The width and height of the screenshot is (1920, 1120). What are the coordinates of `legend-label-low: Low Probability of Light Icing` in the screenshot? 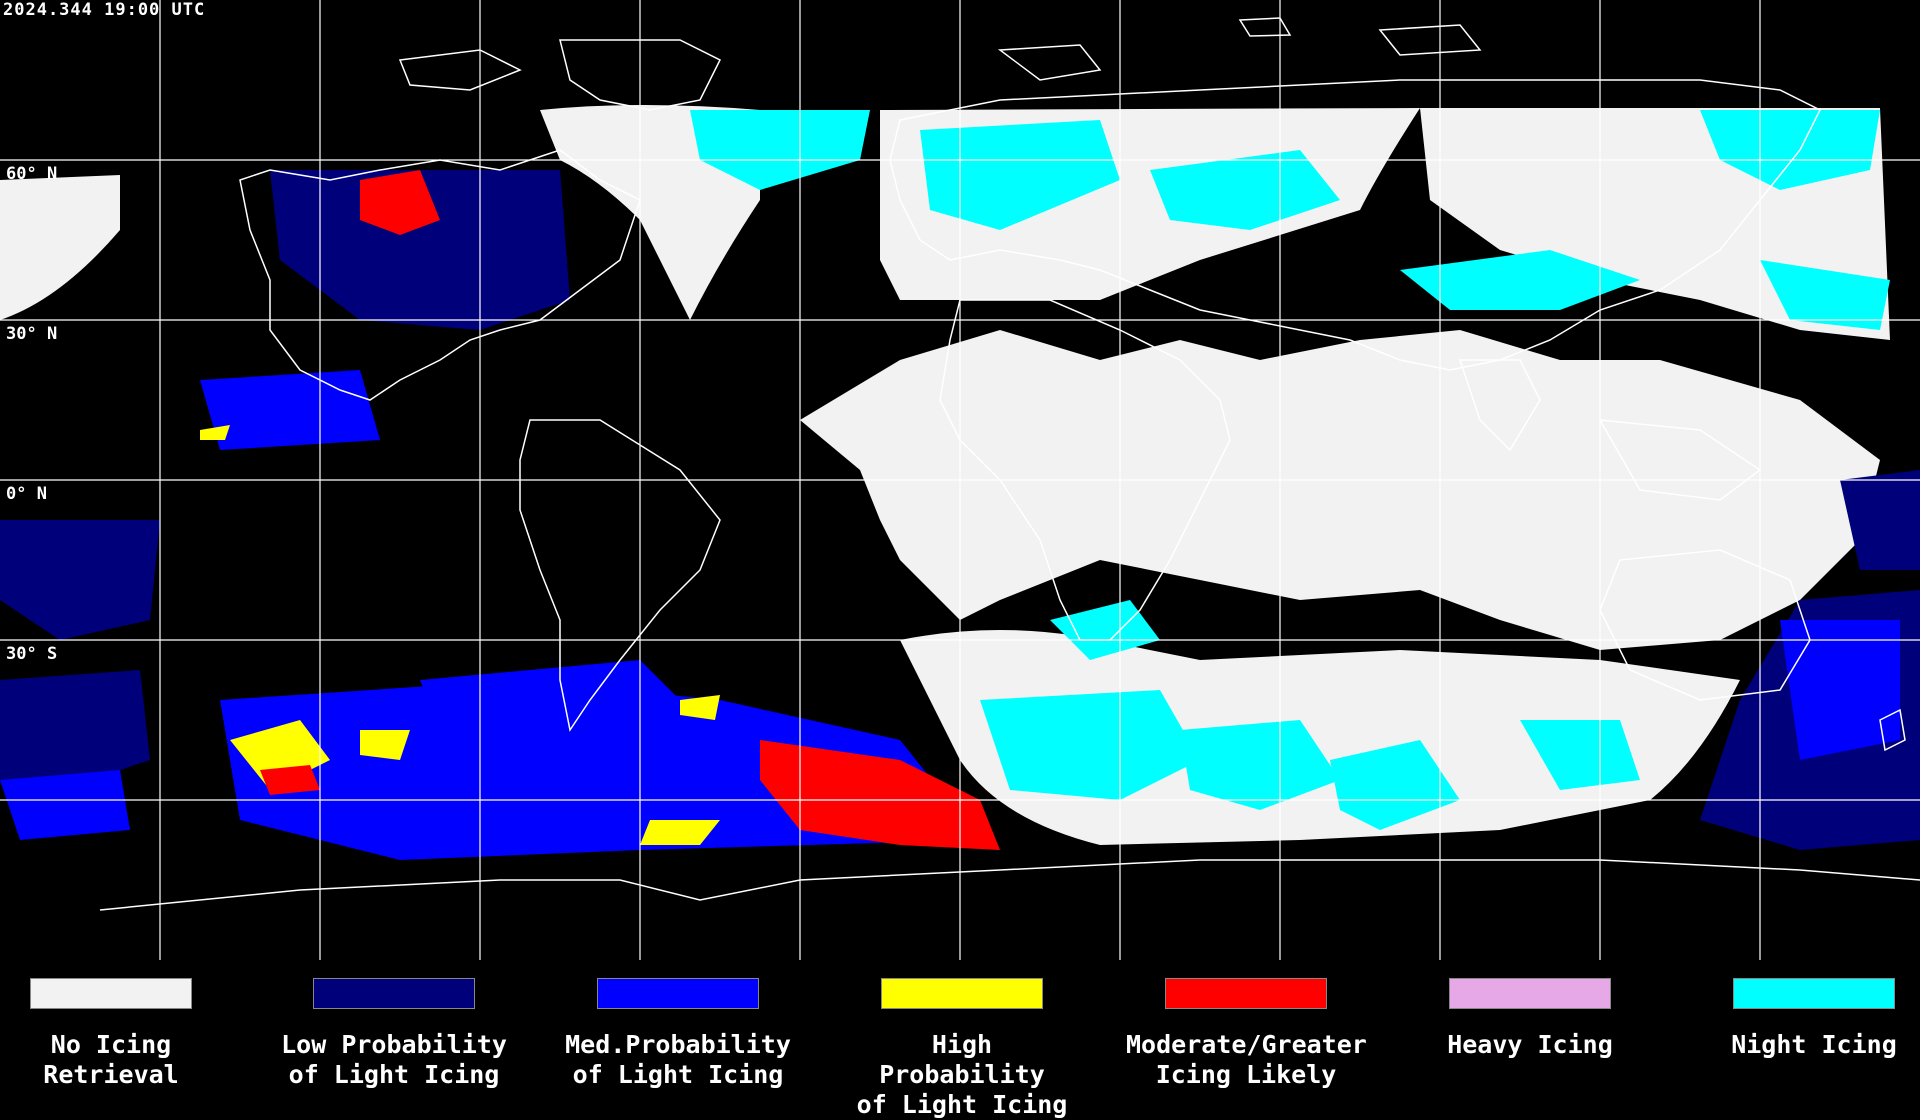 It's located at (394, 1059).